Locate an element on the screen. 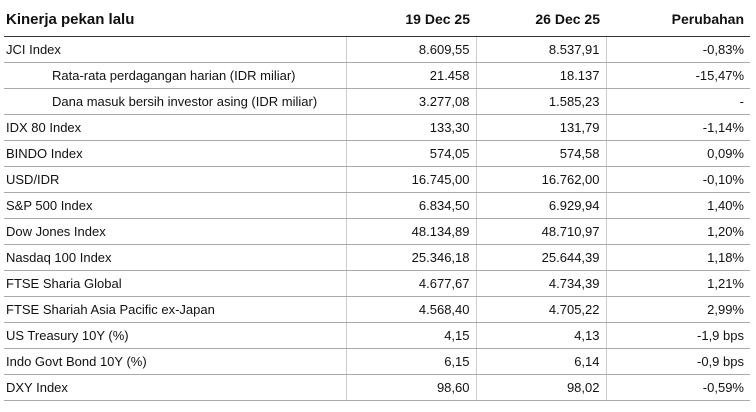  row-label: Nasdaq 100 Index is located at coordinates (175, 257).